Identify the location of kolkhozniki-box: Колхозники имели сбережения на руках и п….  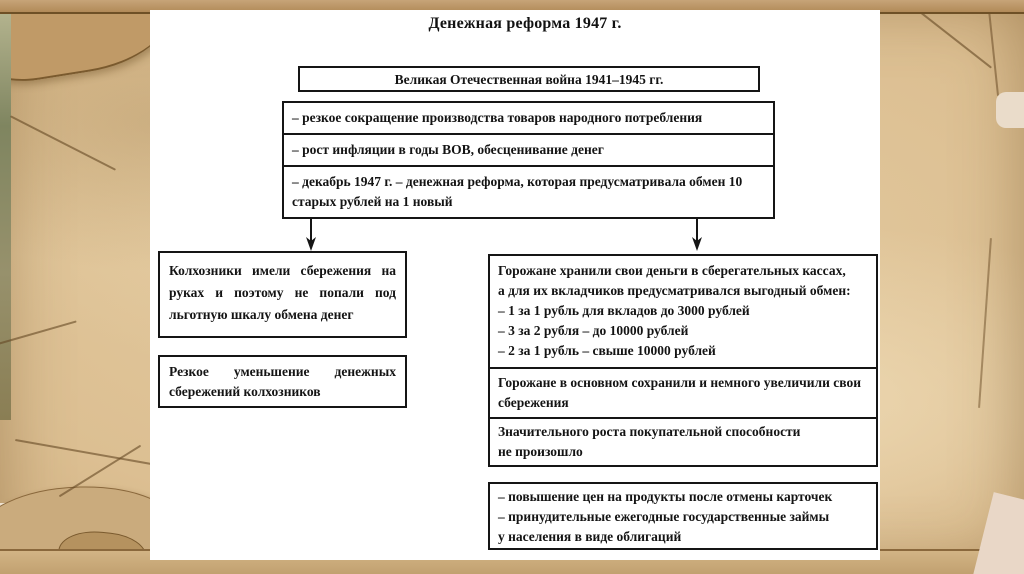
(282, 294).